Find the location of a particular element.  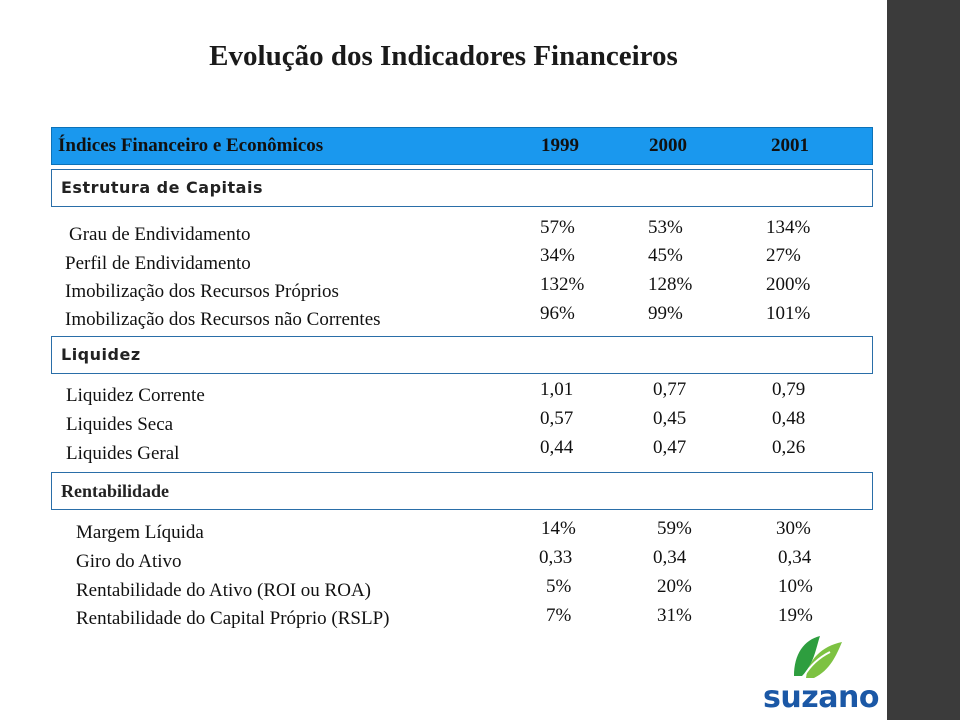

value-2001: 200% is located at coordinates (788, 284).